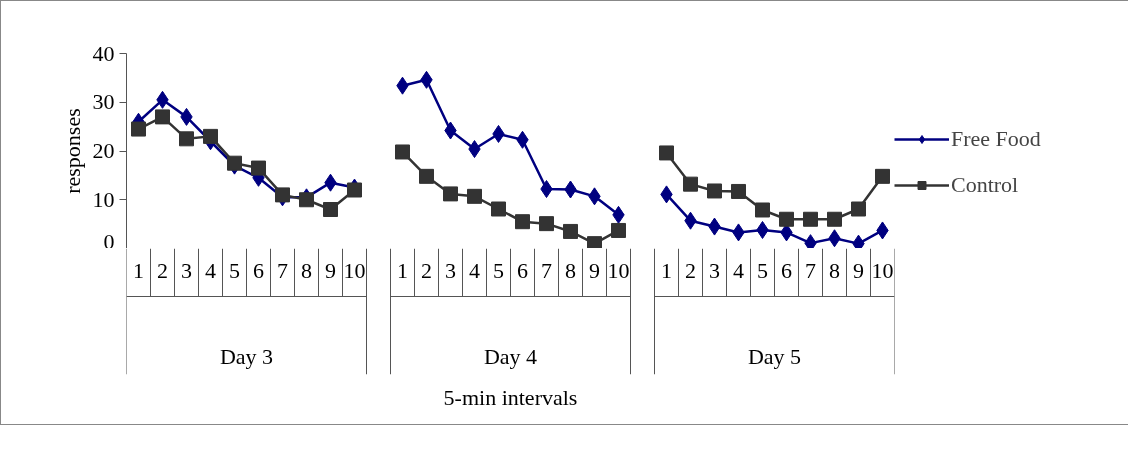  Describe the element at coordinates (103, 53) in the screenshot. I see `y-tick-label: 40` at that location.